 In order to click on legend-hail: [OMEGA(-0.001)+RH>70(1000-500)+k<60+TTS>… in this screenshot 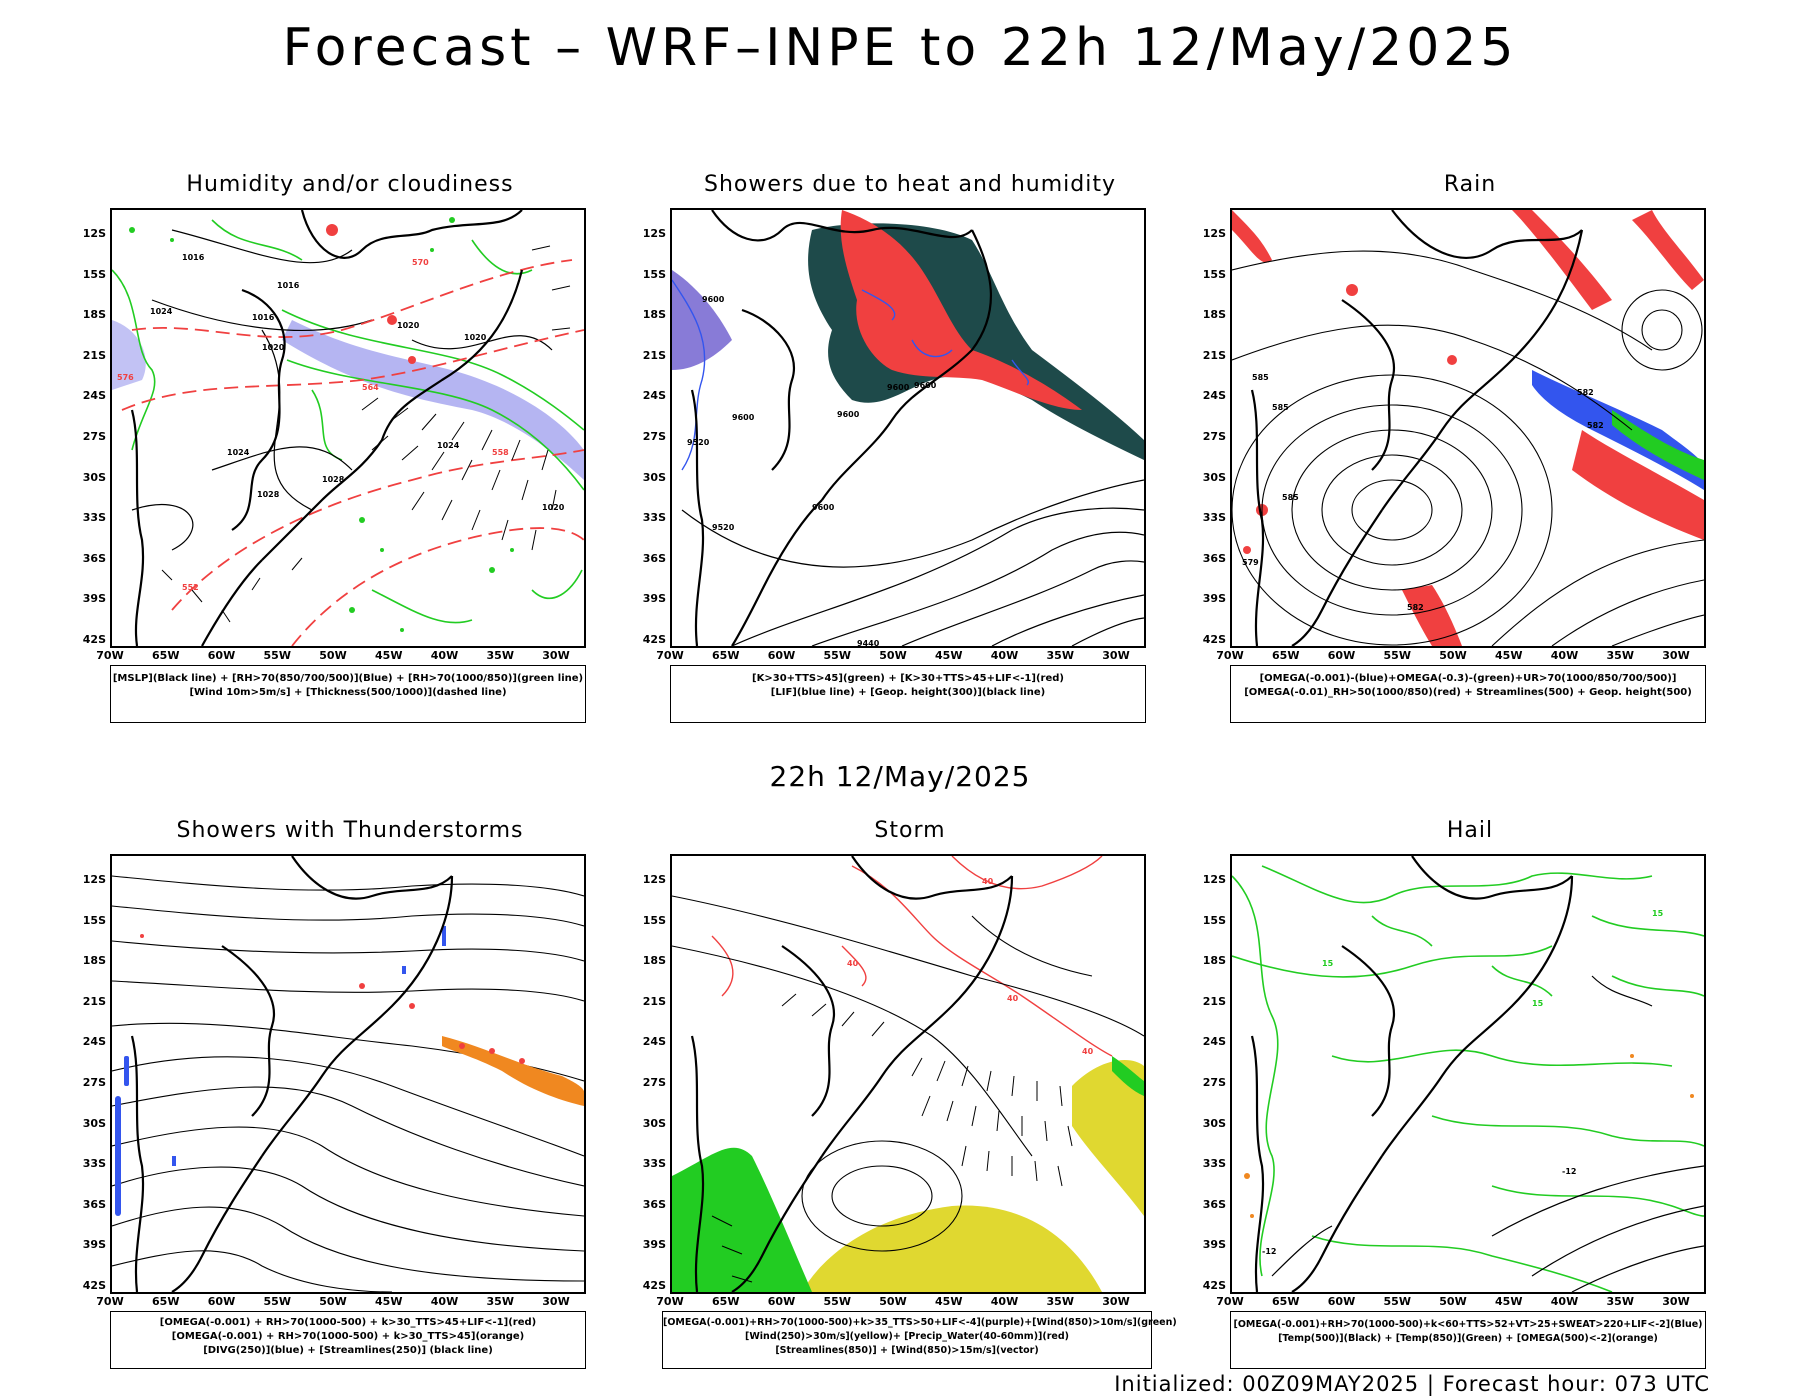, I will do `click(1468, 1340)`.